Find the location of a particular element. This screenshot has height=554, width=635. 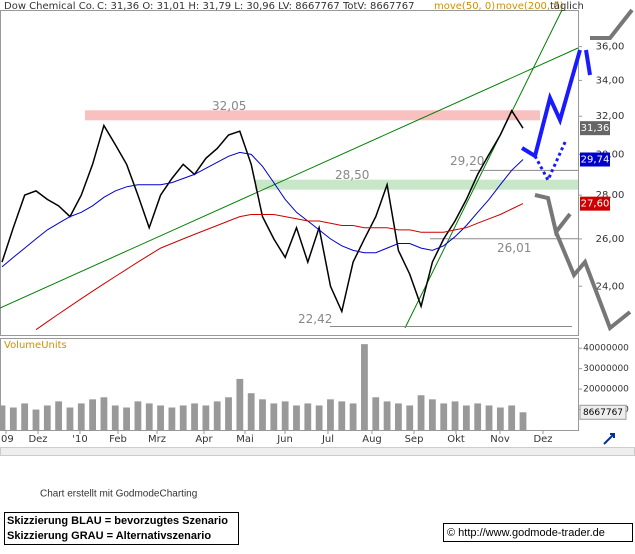

last-value-label: 27,60 is located at coordinates (595, 204).